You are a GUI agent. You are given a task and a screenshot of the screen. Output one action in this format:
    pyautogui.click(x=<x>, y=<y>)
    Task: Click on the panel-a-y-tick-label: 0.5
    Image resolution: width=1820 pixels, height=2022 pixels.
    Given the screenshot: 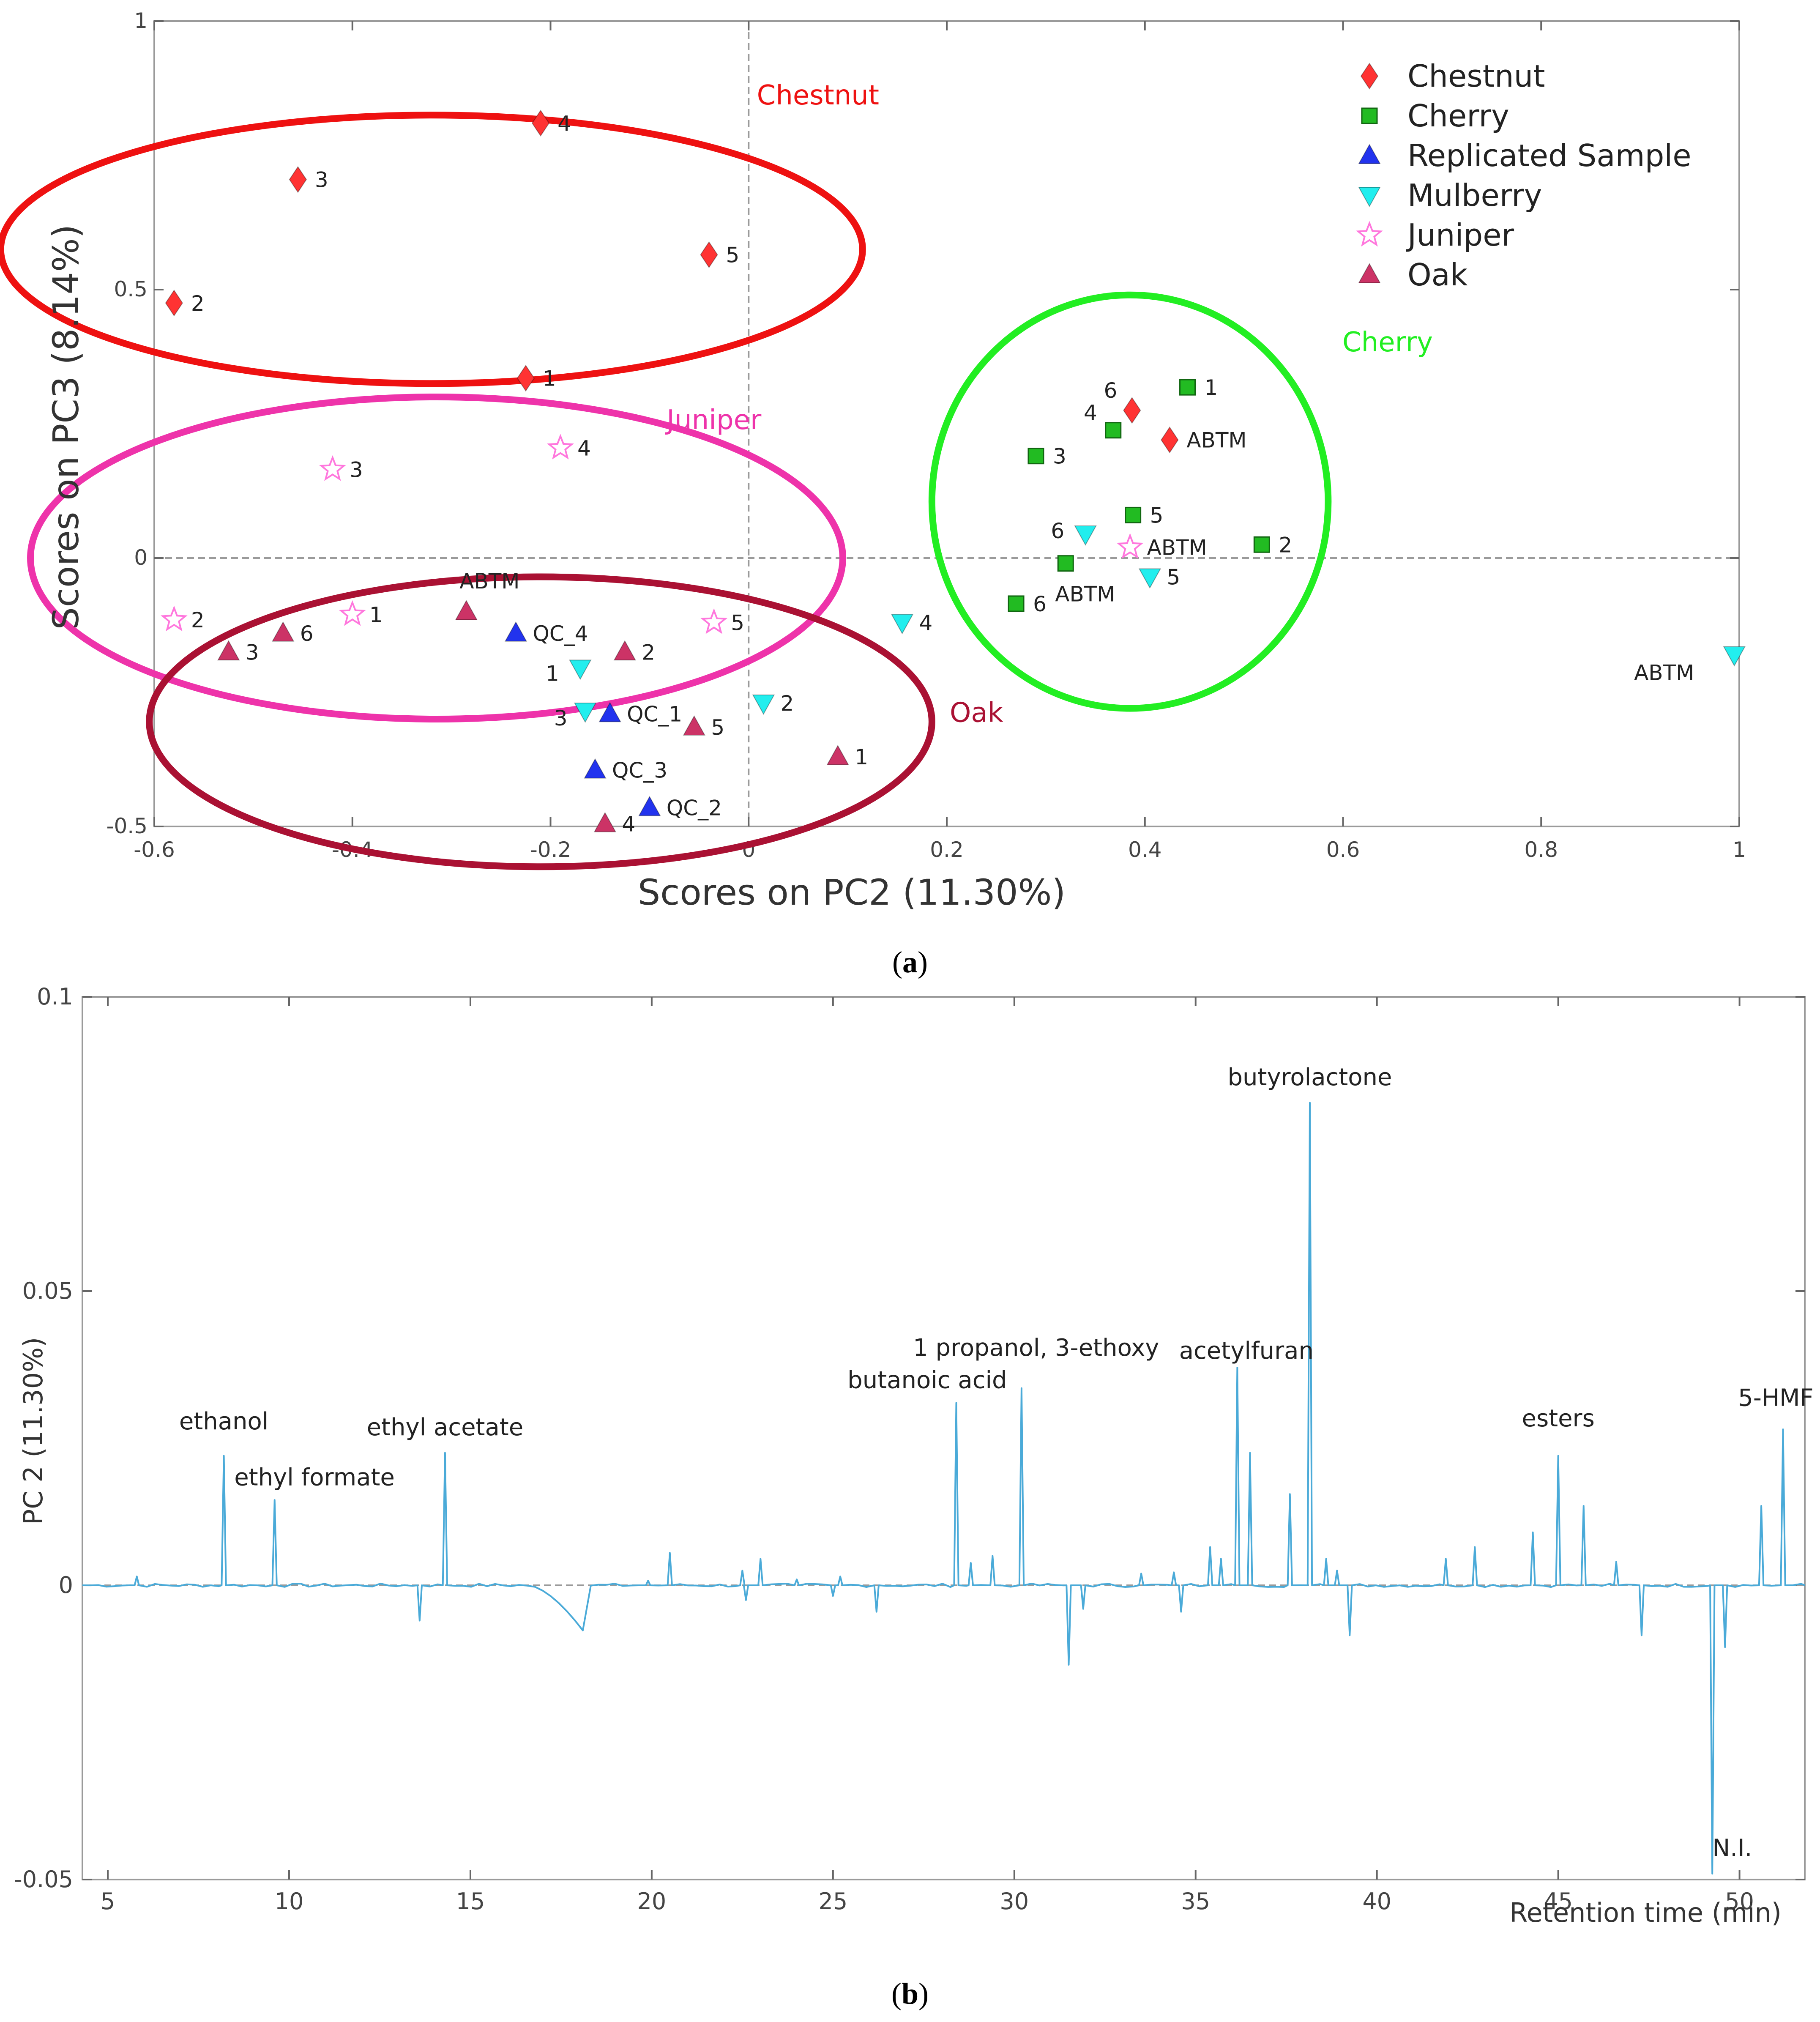 What is the action you would take?
    pyautogui.click(x=131, y=289)
    